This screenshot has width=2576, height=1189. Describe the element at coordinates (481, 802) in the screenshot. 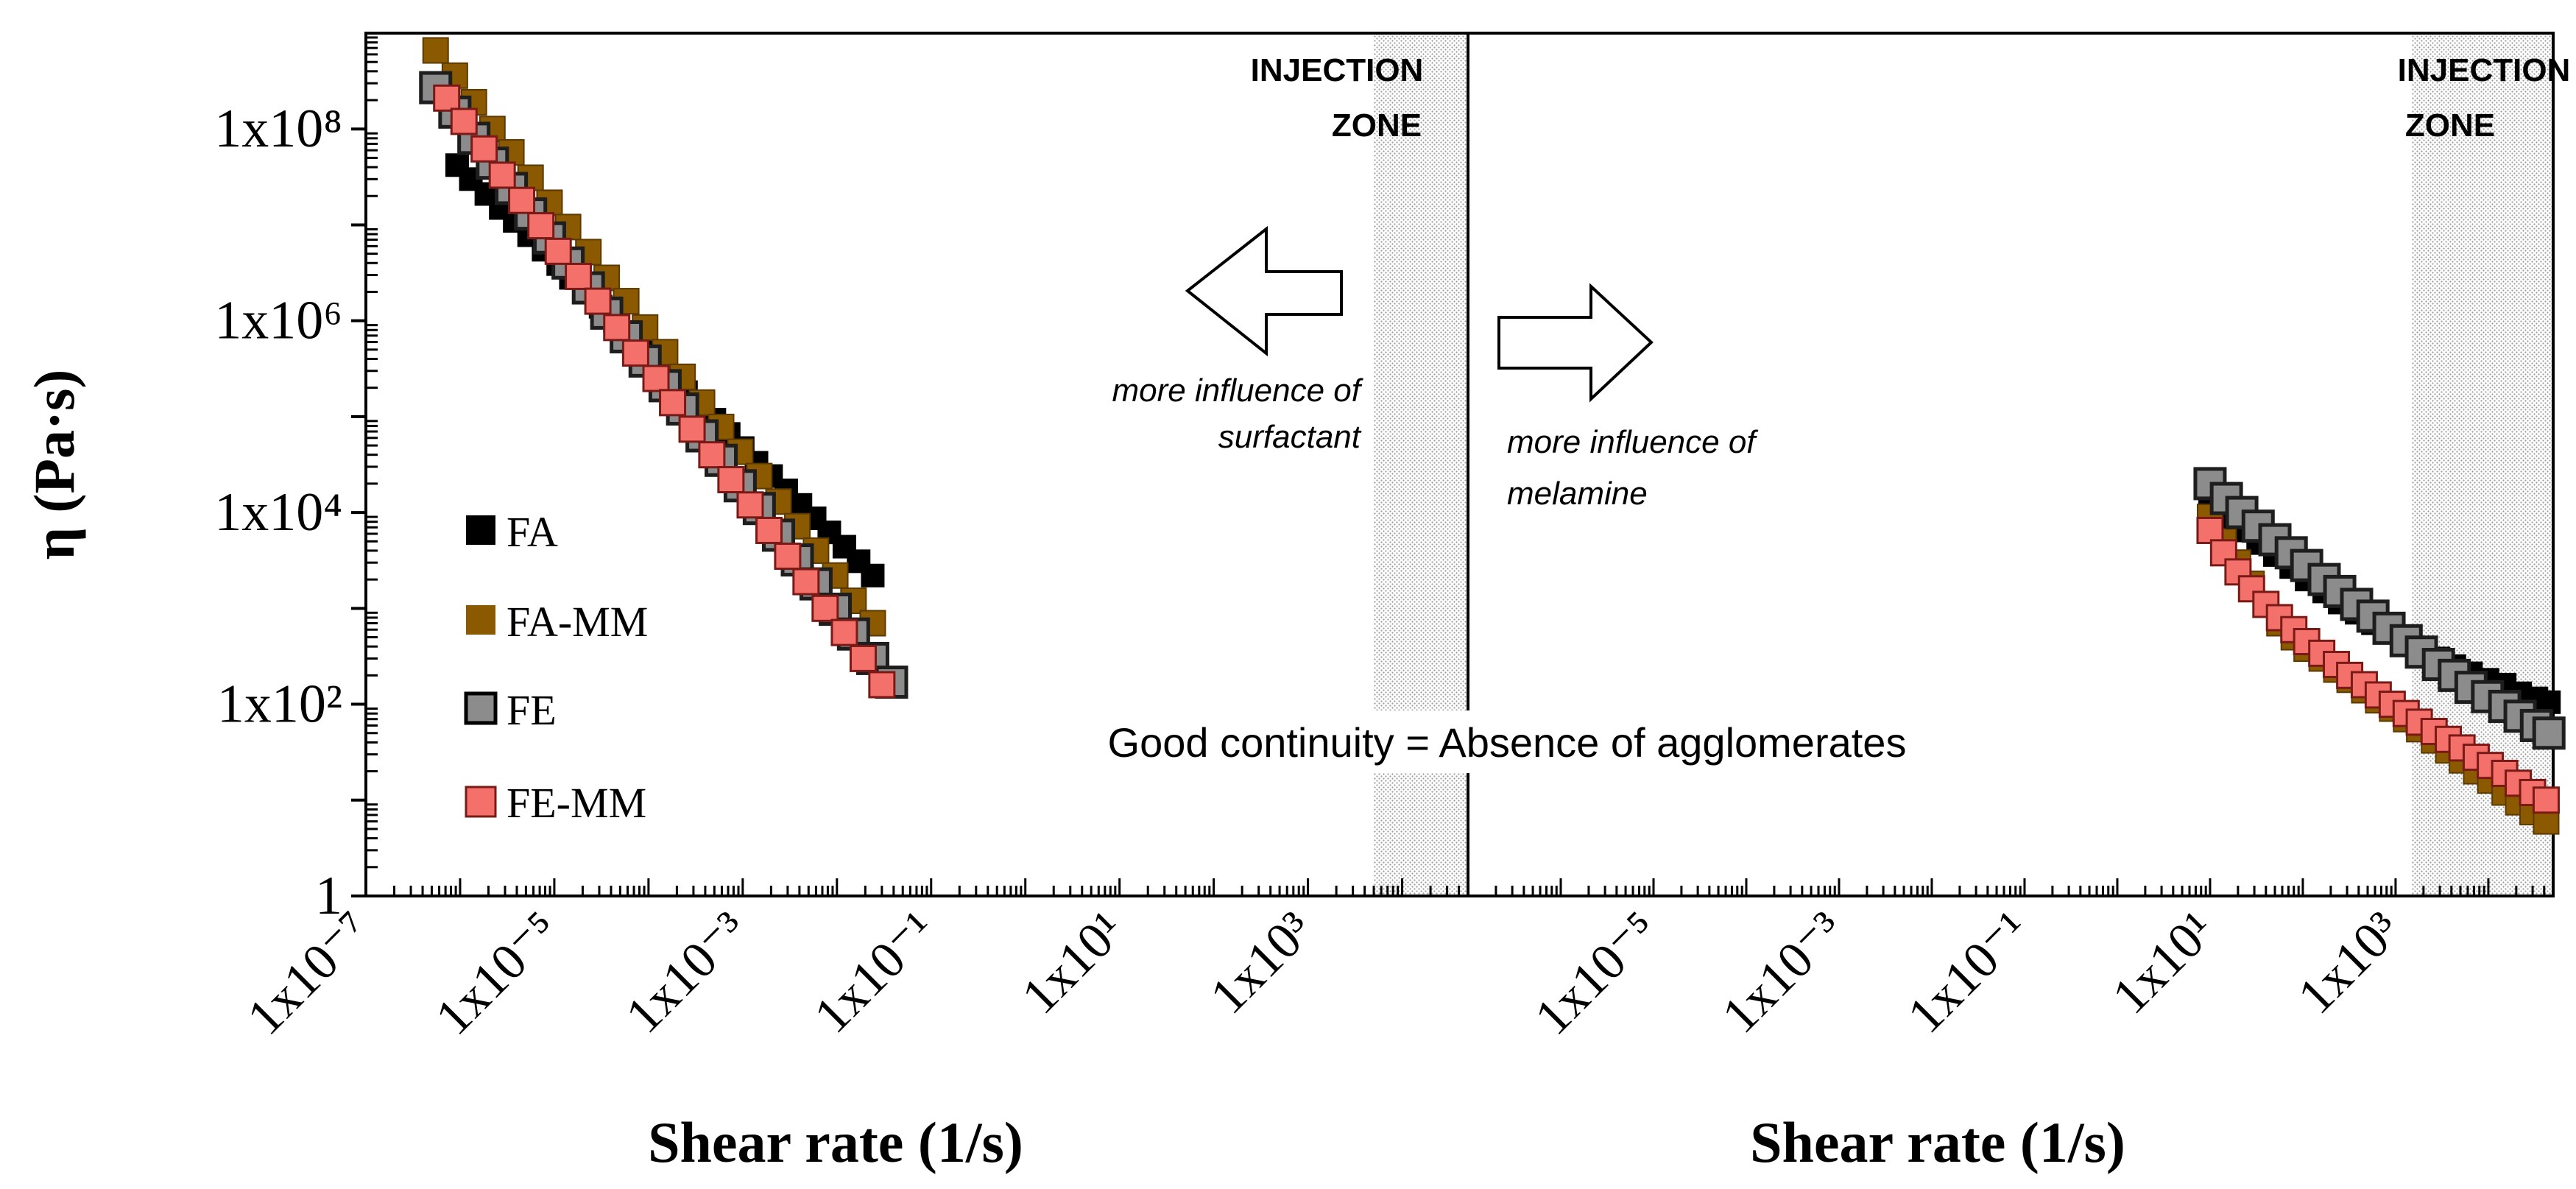

I see `legend-swatch-fe-mm` at that location.